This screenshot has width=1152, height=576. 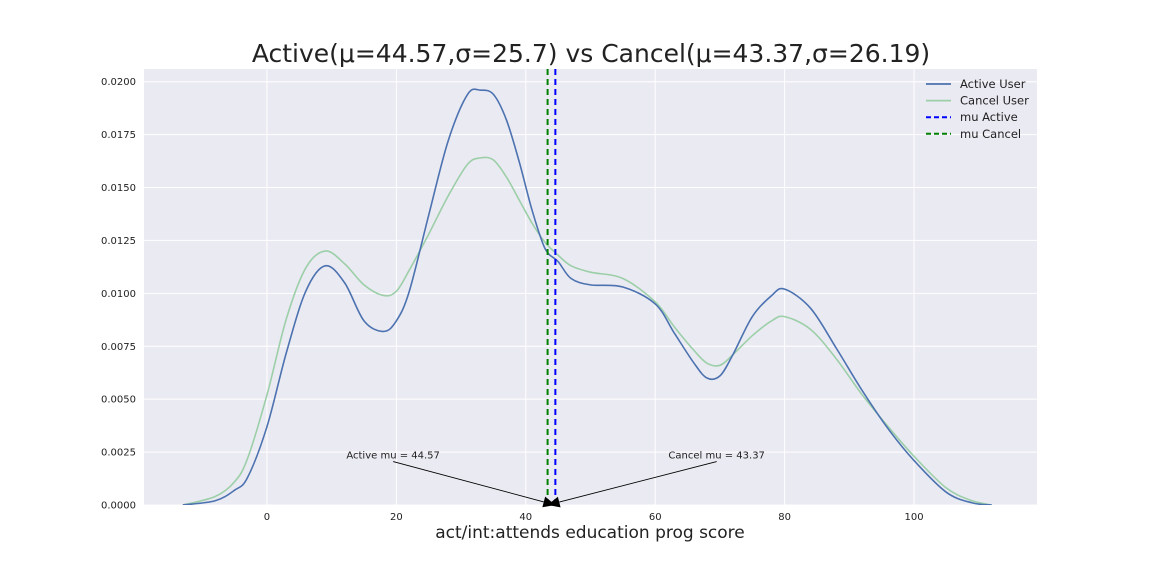 I want to click on legend-label-active-user: Active User, so click(x=993, y=84).